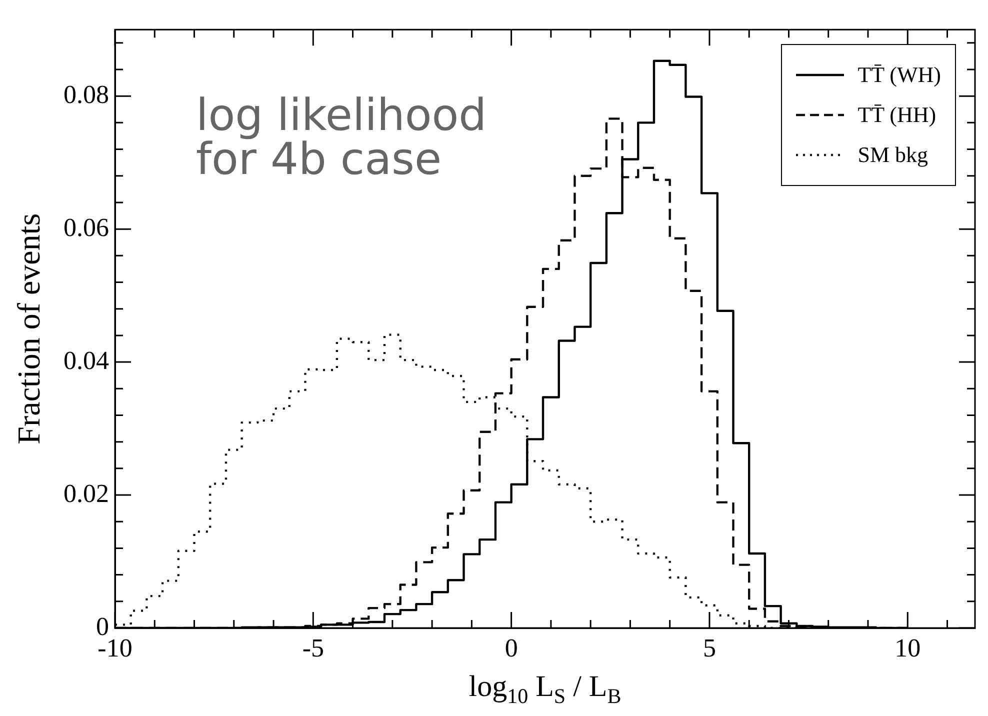  Describe the element at coordinates (86, 493) in the screenshot. I see `y-tick-label: 0.02` at that location.